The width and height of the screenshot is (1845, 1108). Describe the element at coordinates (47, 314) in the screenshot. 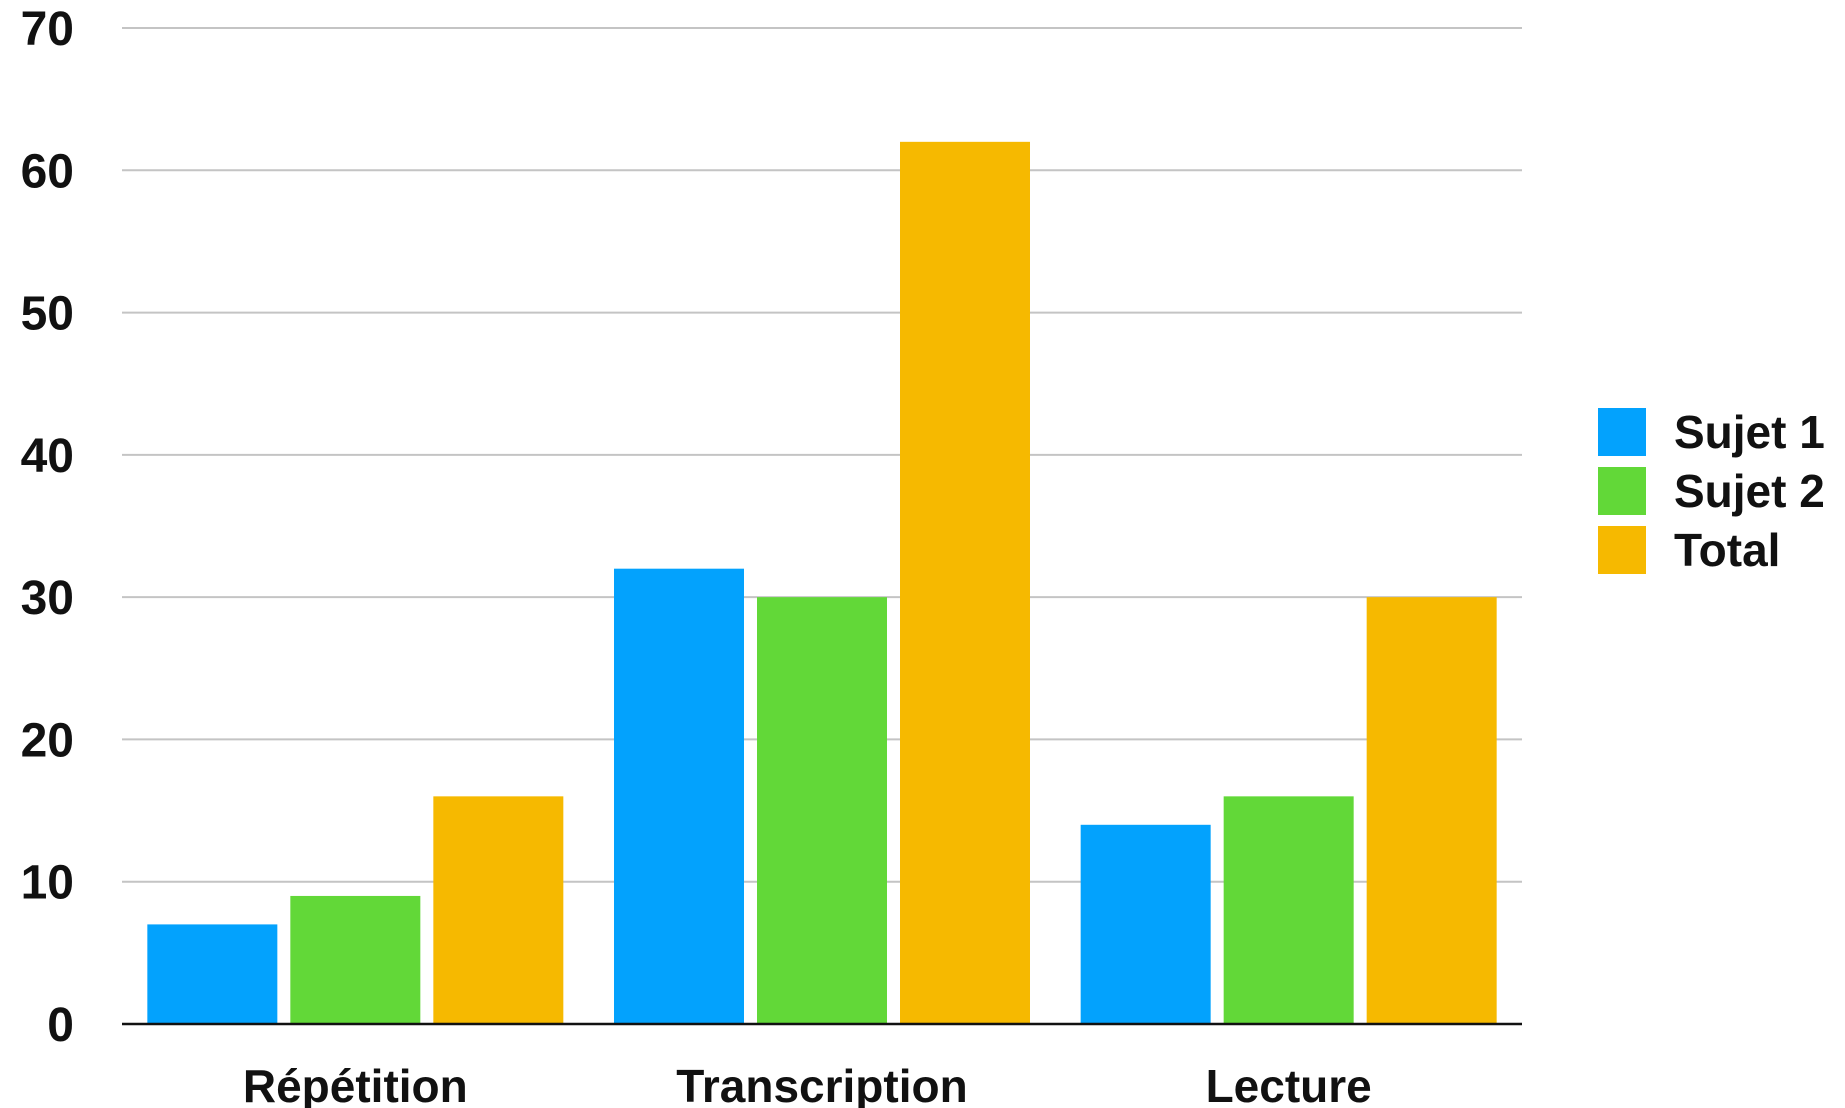

I see `y-tick-label-50: 50` at that location.